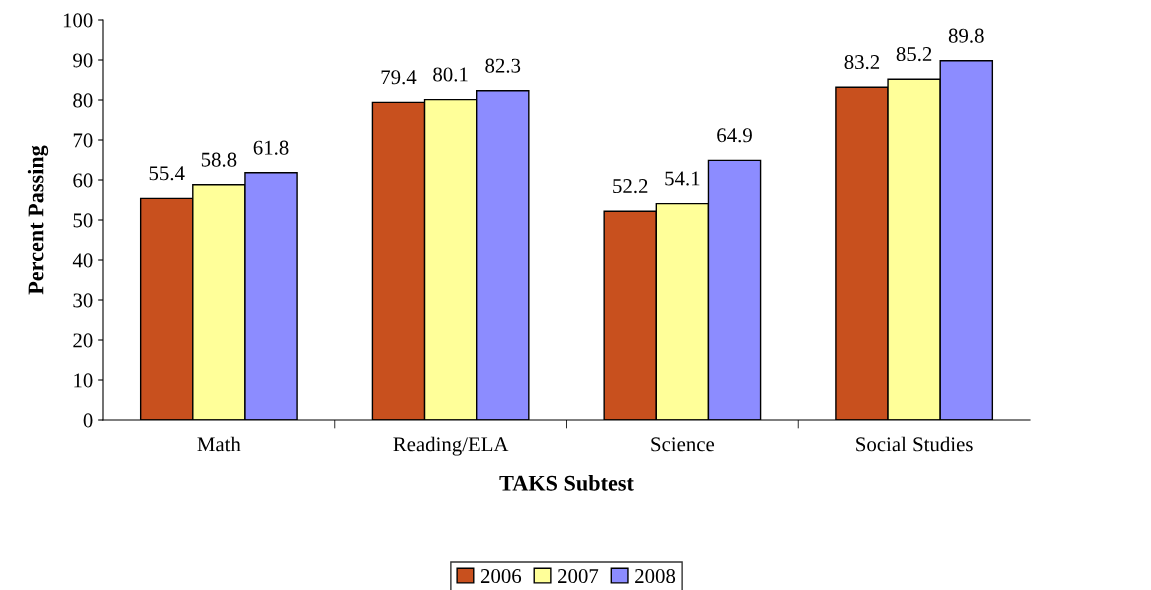 This screenshot has height=590, width=1151. Describe the element at coordinates (566, 483) in the screenshot. I see `x-axis-title: TAKS Subtest` at that location.